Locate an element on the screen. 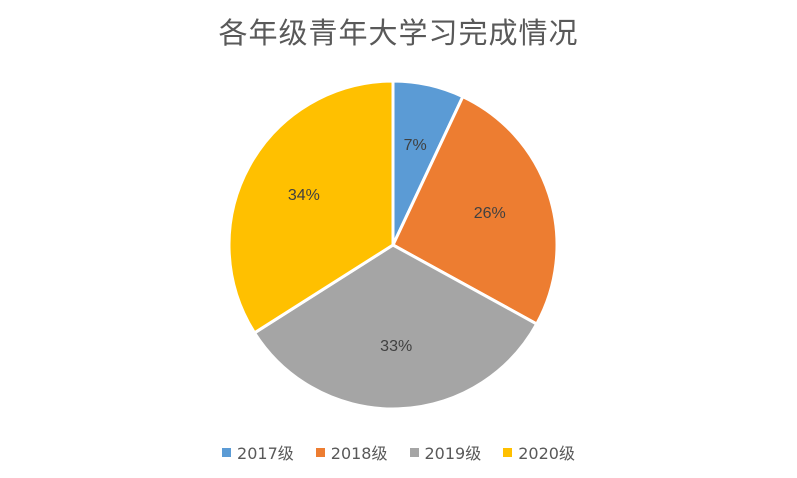 The width and height of the screenshot is (797, 478). slice-label-2017级: 7% is located at coordinates (415, 145).